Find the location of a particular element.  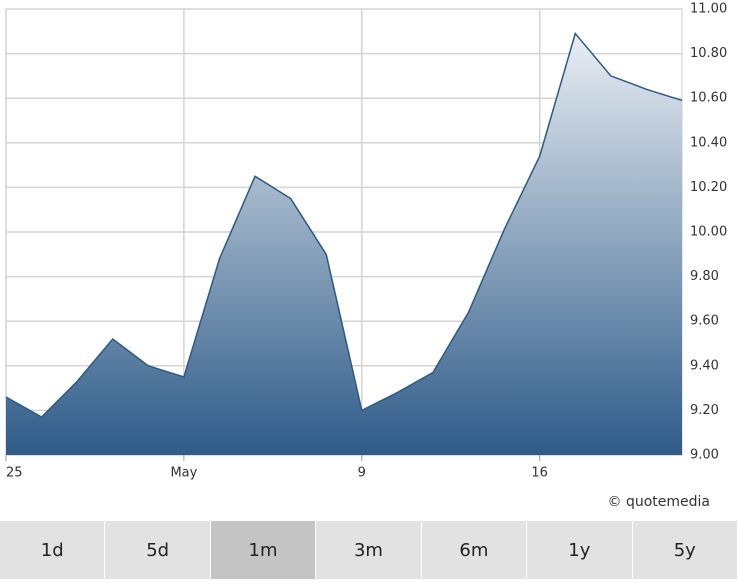

range-button: 1y is located at coordinates (580, 550).